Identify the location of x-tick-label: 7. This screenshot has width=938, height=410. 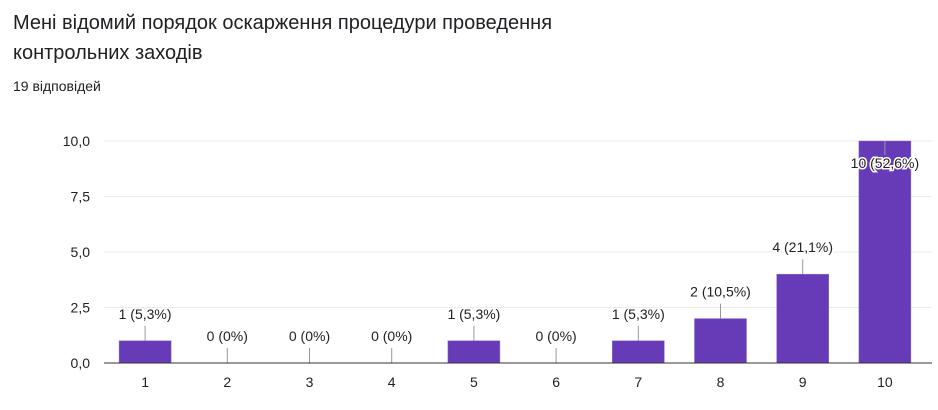
(638, 382).